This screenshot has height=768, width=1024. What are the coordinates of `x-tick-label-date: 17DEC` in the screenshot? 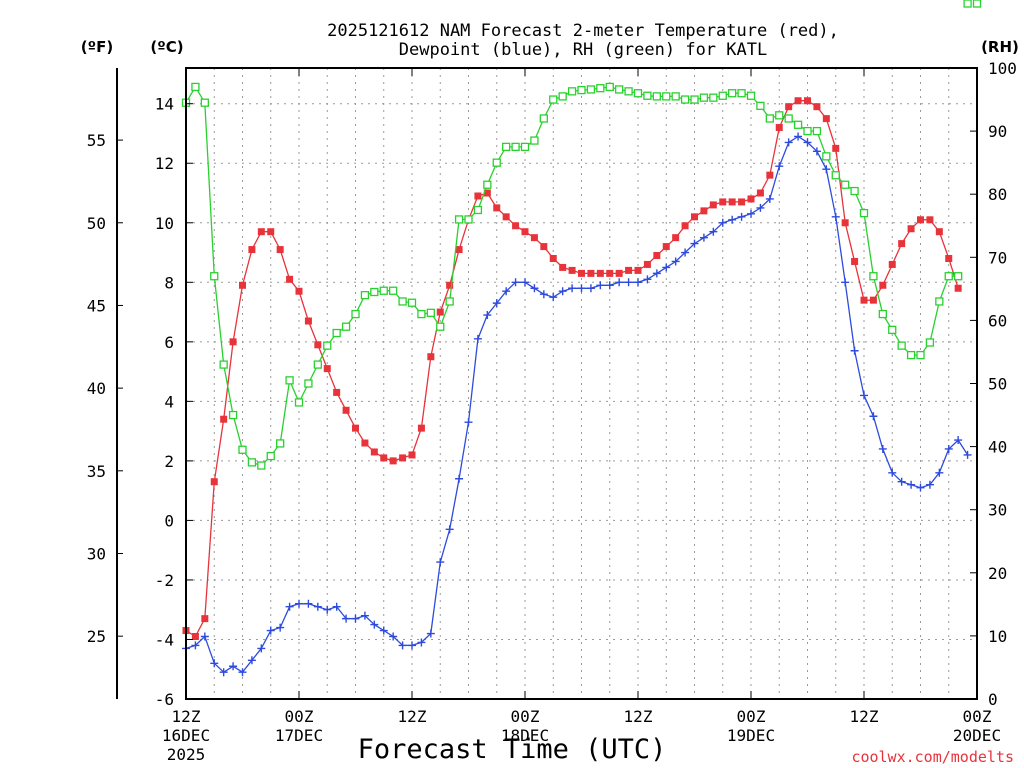 It's located at (299, 735).